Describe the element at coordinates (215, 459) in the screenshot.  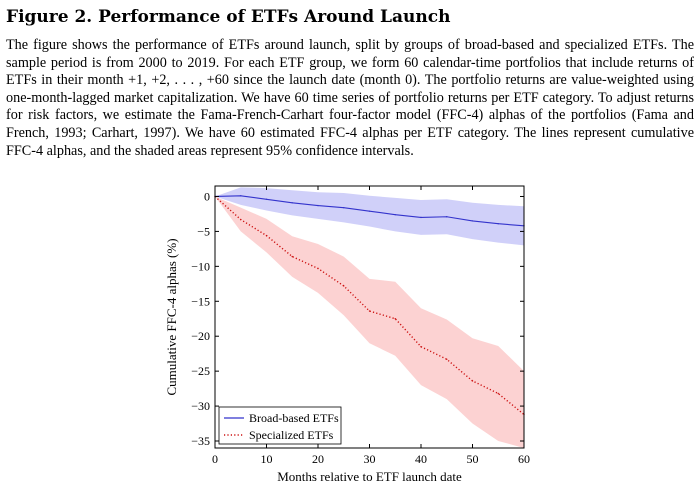
I see `x-tick-label: 0` at that location.